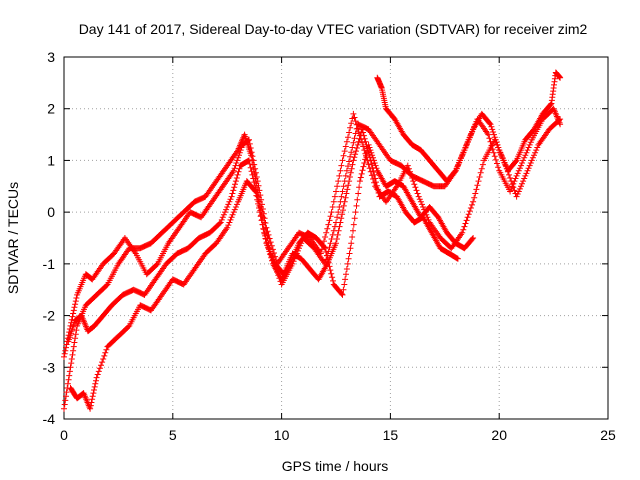  What do you see at coordinates (608, 435) in the screenshot?
I see `x-tick-label: 25` at bounding box center [608, 435].